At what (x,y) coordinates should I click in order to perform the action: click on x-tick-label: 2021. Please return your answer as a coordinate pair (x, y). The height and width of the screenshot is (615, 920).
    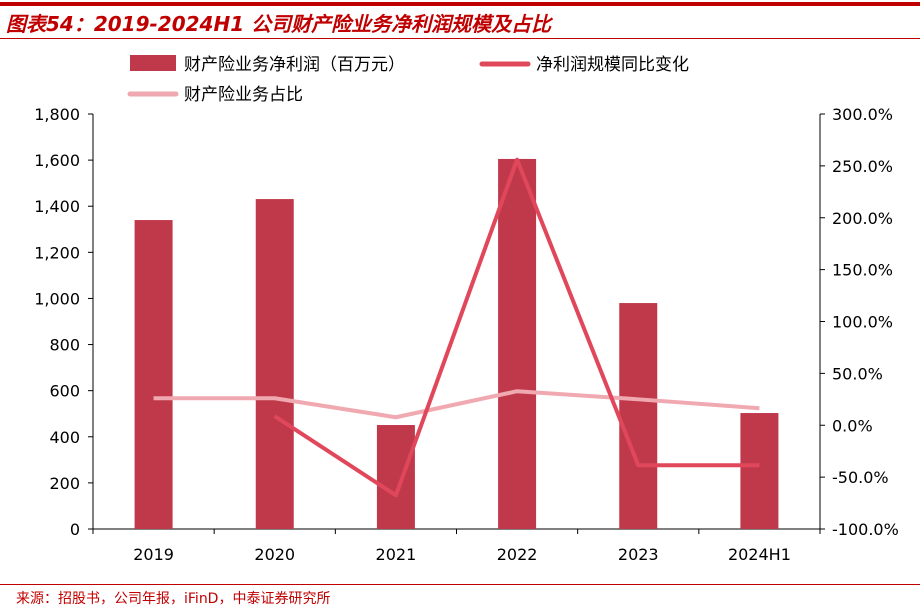
    Looking at the image, I should click on (396, 554).